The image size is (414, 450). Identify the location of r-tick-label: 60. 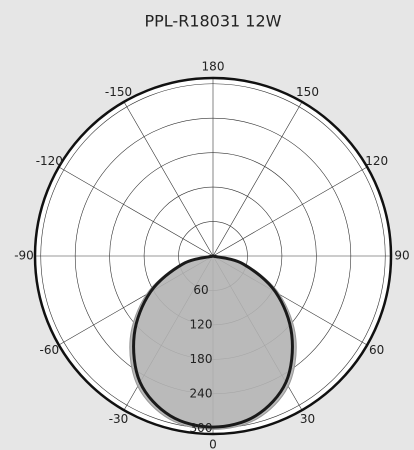
(200, 290).